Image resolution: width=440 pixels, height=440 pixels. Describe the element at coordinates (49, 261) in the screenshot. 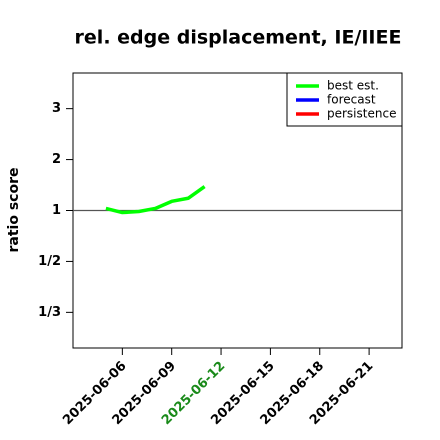

I see `y-tick-label: 1/2` at that location.